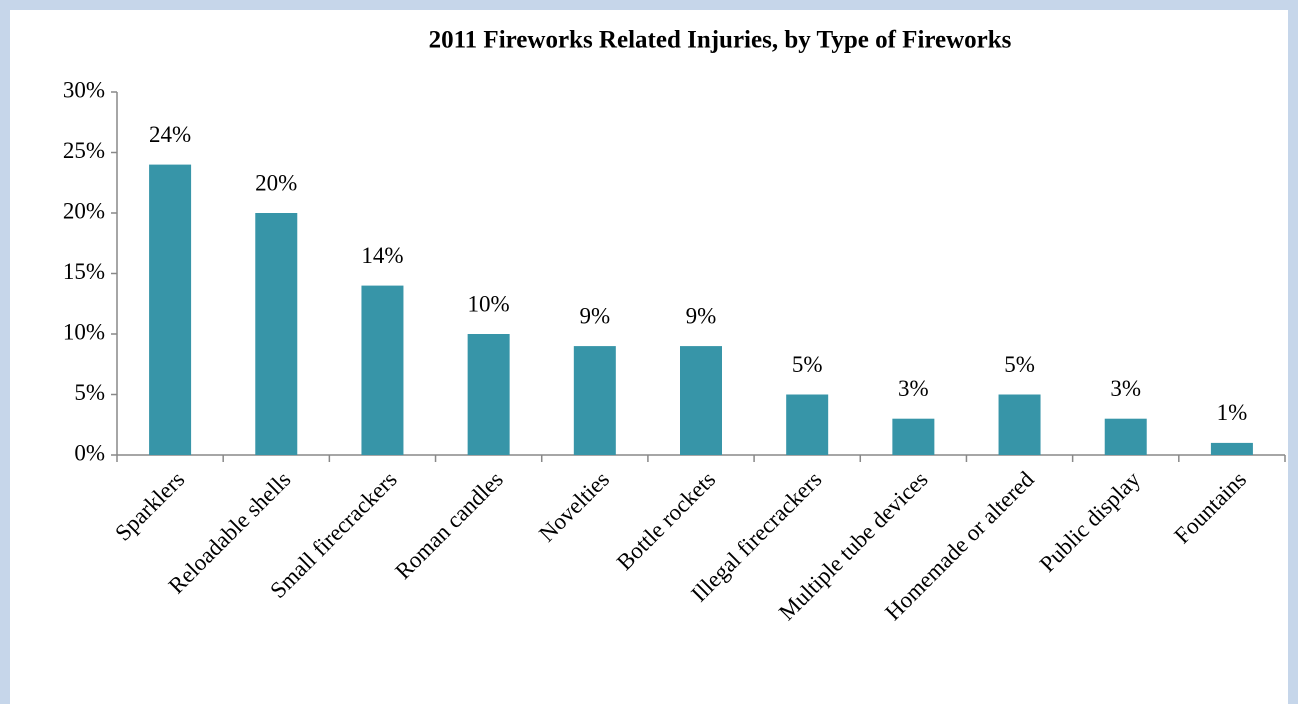 Image resolution: width=1298 pixels, height=704 pixels. Describe the element at coordinates (276, 182) in the screenshot. I see `data-label: 20%` at that location.